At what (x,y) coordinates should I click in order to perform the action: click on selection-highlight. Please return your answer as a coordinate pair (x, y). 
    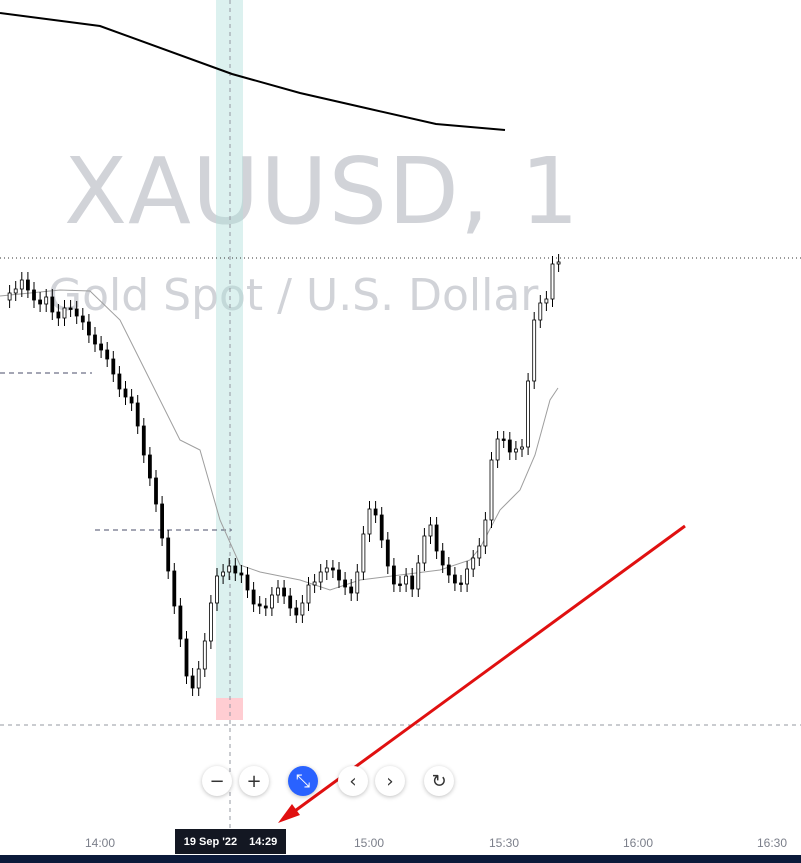
    Looking at the image, I should click on (229, 349).